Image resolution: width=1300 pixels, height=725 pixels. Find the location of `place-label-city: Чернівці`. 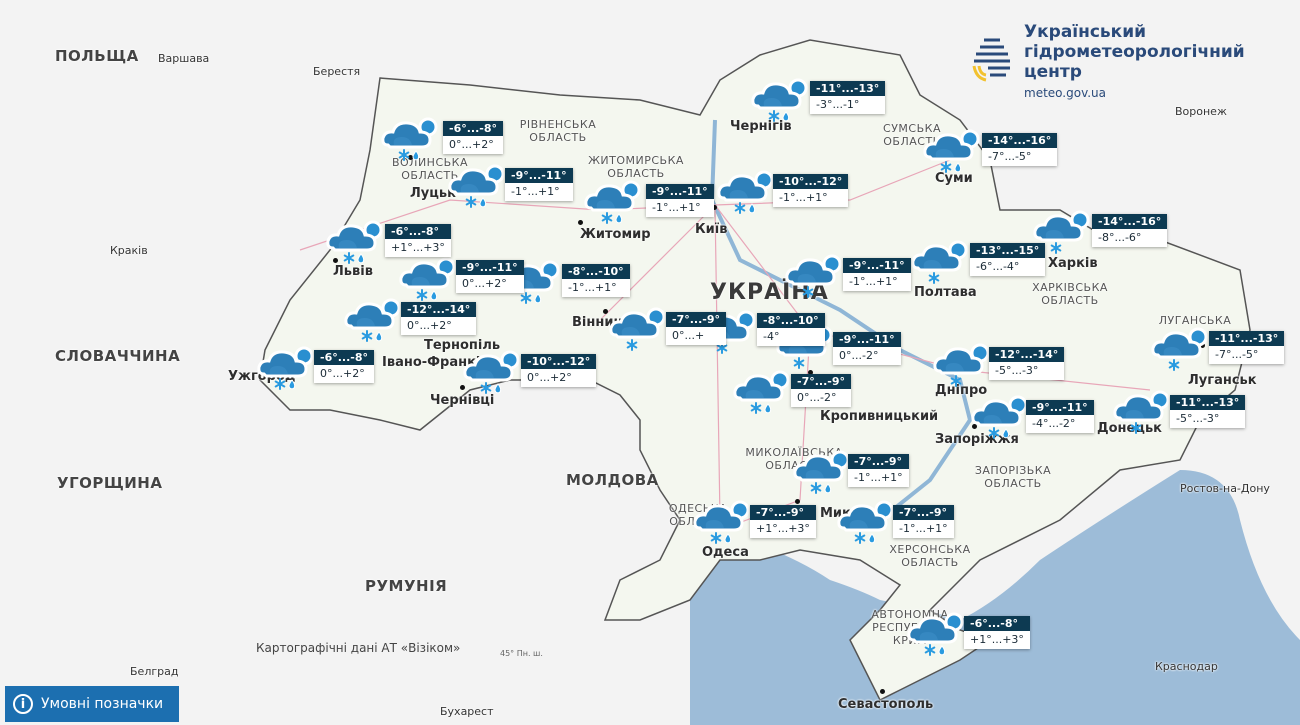

place-label-city: Чернівці is located at coordinates (462, 400).